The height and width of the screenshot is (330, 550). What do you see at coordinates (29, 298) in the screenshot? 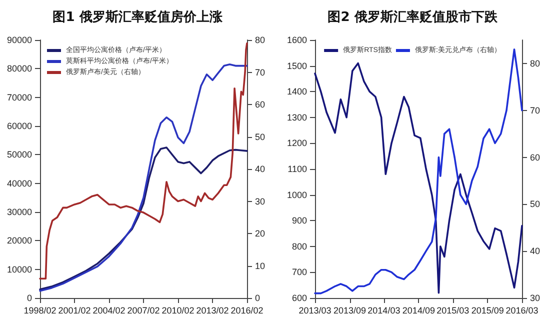
I see `y-tick-label: 0` at bounding box center [29, 298].